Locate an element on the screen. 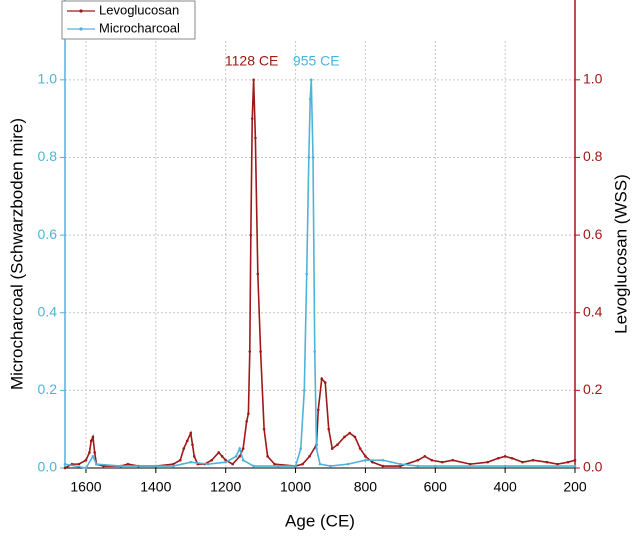  y2-tick-label: 0.6 is located at coordinates (593, 234).